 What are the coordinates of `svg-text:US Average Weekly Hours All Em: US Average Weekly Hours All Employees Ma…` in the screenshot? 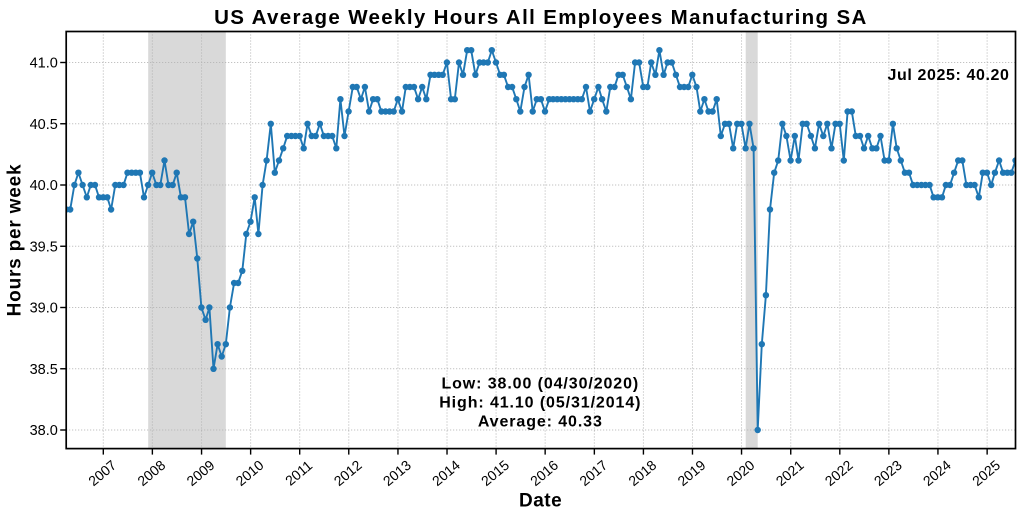 It's located at (541, 17).